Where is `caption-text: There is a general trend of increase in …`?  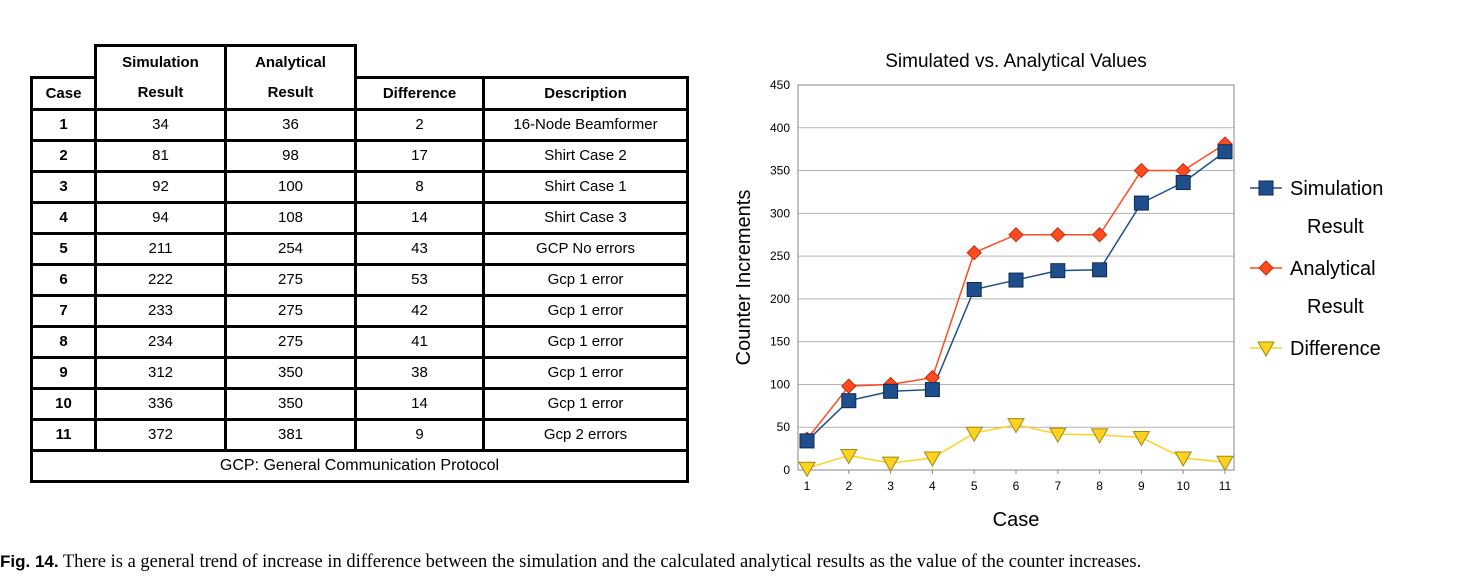
caption-text: There is a general trend of increase in … is located at coordinates (600, 562).